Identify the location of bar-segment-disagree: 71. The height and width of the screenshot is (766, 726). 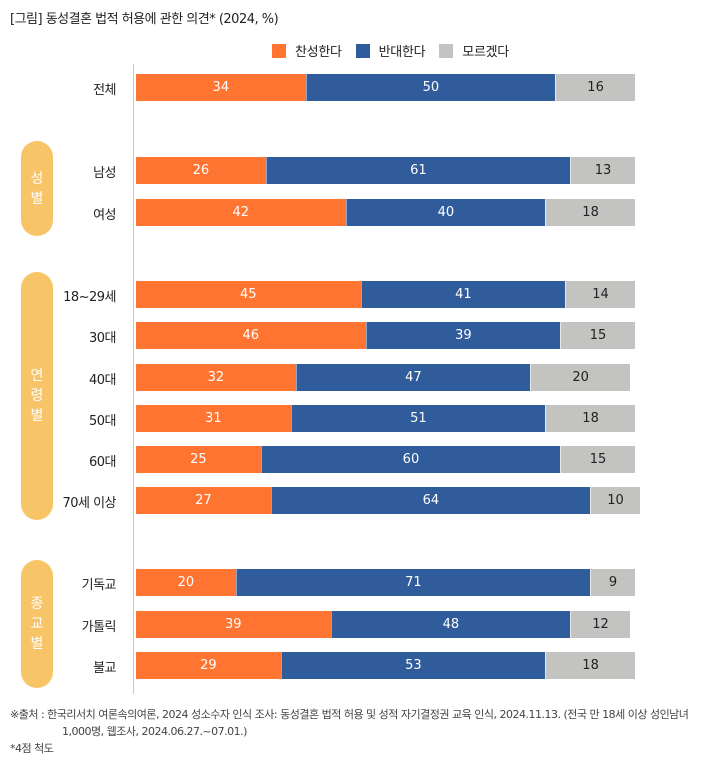
(413, 582).